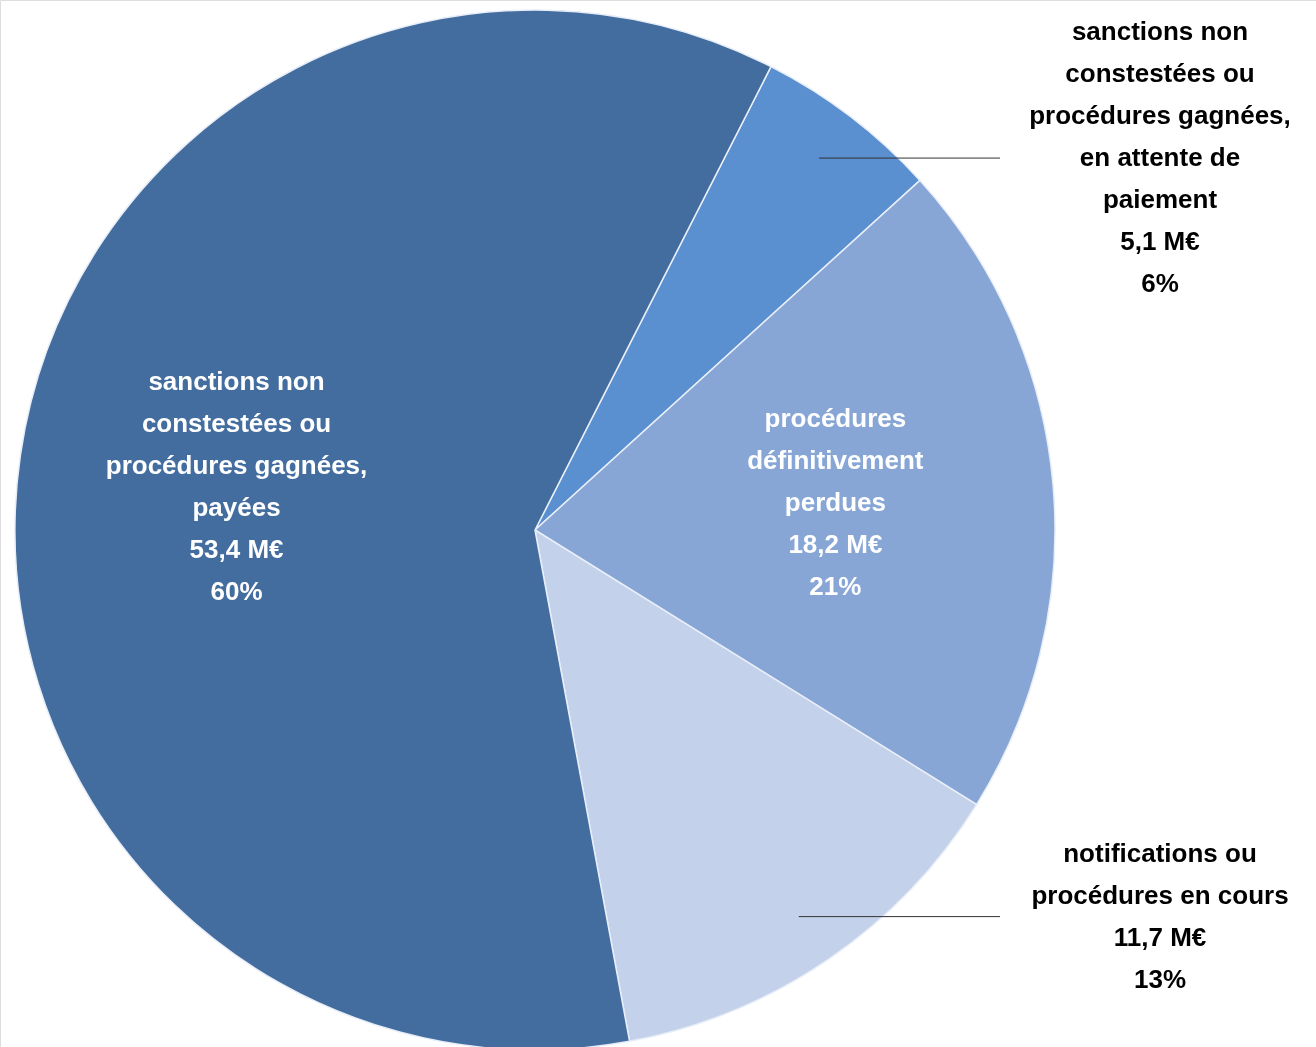  I want to click on slice-label: procédures définitivement perdues, so click(835, 459).